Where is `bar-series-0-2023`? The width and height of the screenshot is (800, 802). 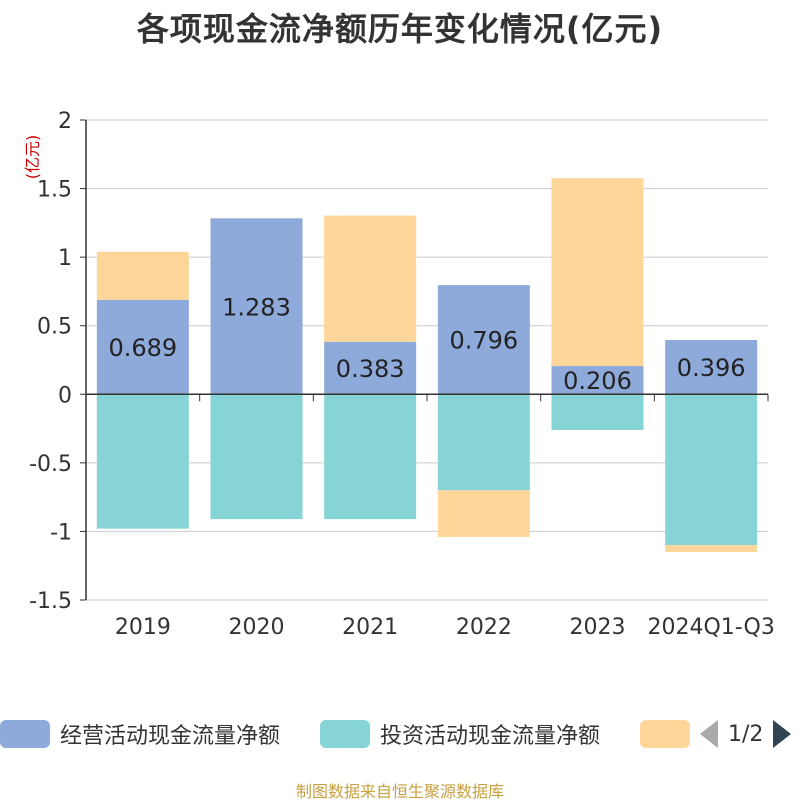
bar-series-0-2023 is located at coordinates (597, 380).